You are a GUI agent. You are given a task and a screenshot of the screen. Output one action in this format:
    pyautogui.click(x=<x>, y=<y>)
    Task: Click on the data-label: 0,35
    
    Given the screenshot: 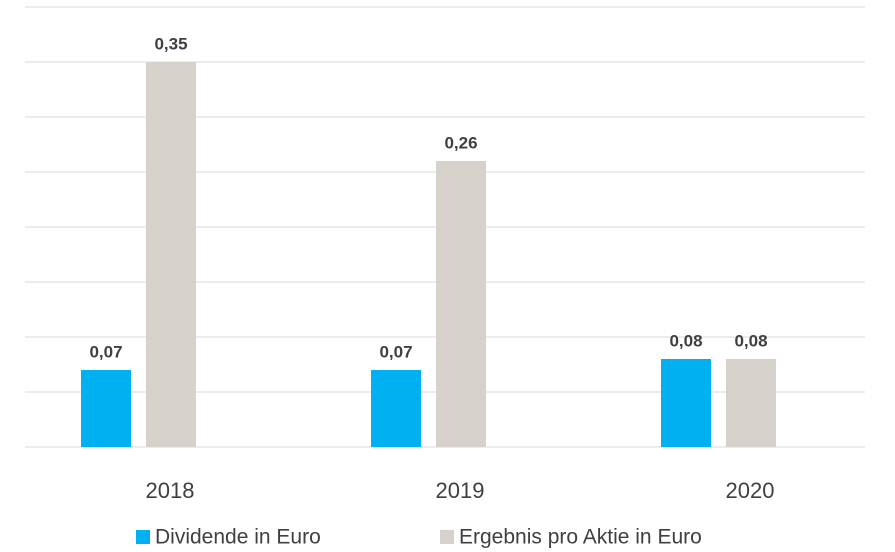 What is the action you would take?
    pyautogui.click(x=170, y=43)
    